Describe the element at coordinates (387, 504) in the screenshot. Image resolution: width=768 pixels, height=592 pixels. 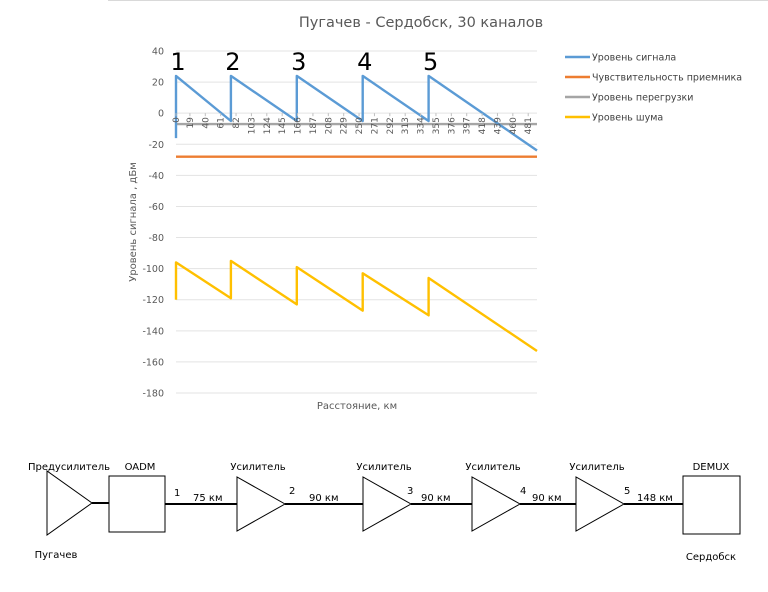
I see `amplifier-2-triangle` at that location.